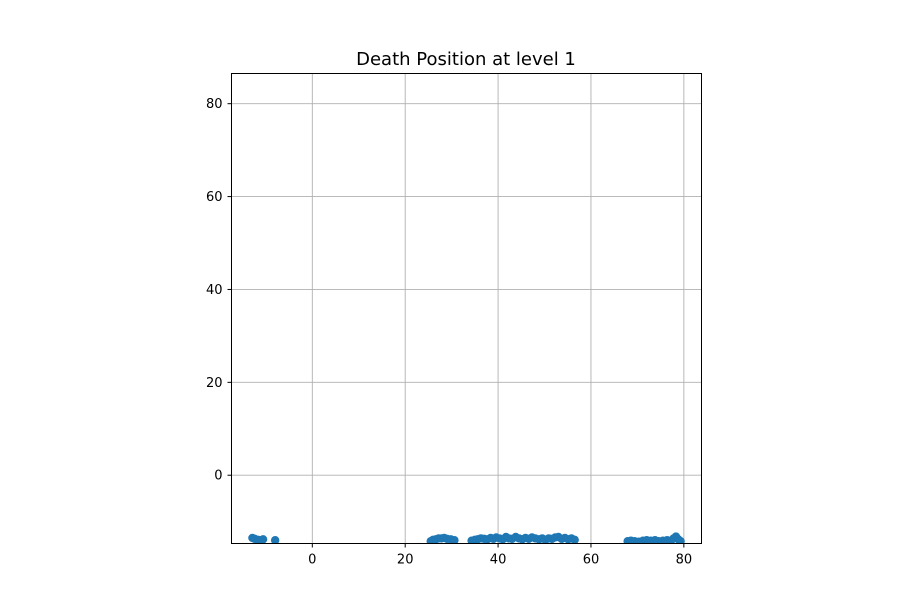  What do you see at coordinates (214, 383) in the screenshot?
I see `y-tick-label: 20` at bounding box center [214, 383].